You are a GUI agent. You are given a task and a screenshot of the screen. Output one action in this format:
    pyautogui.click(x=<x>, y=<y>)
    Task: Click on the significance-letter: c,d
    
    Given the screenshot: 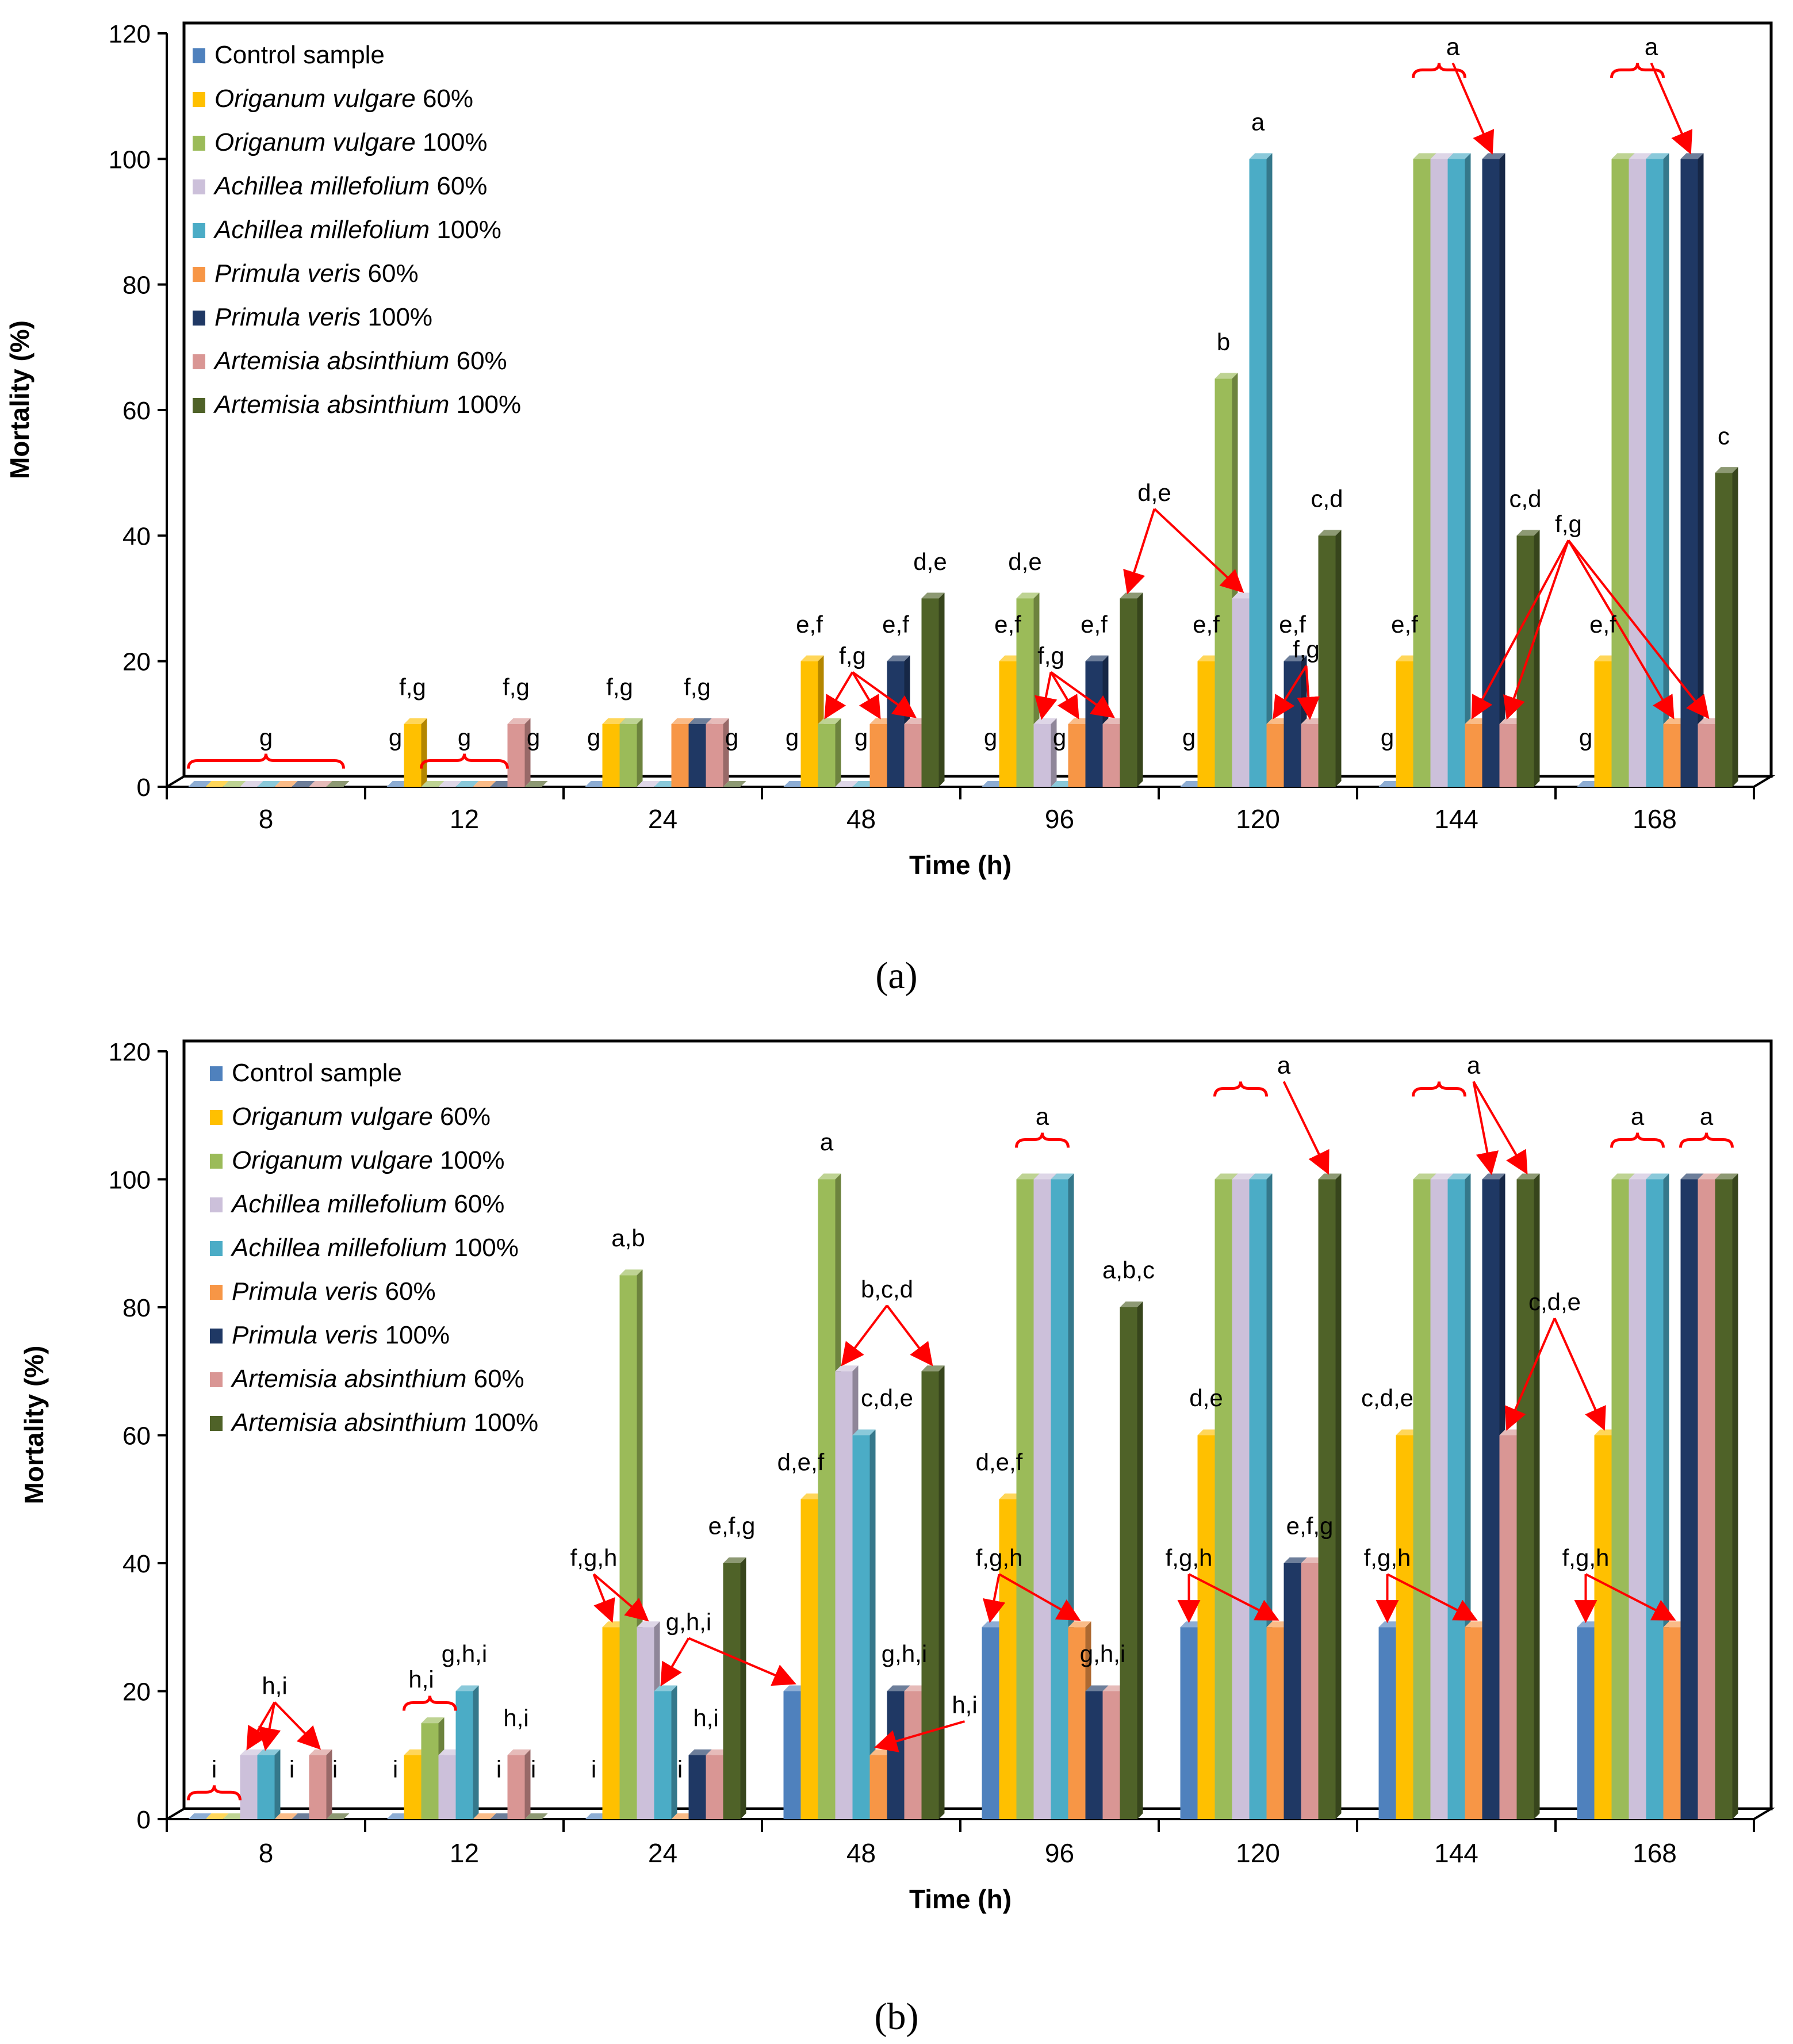 What is the action you would take?
    pyautogui.click(x=1327, y=499)
    